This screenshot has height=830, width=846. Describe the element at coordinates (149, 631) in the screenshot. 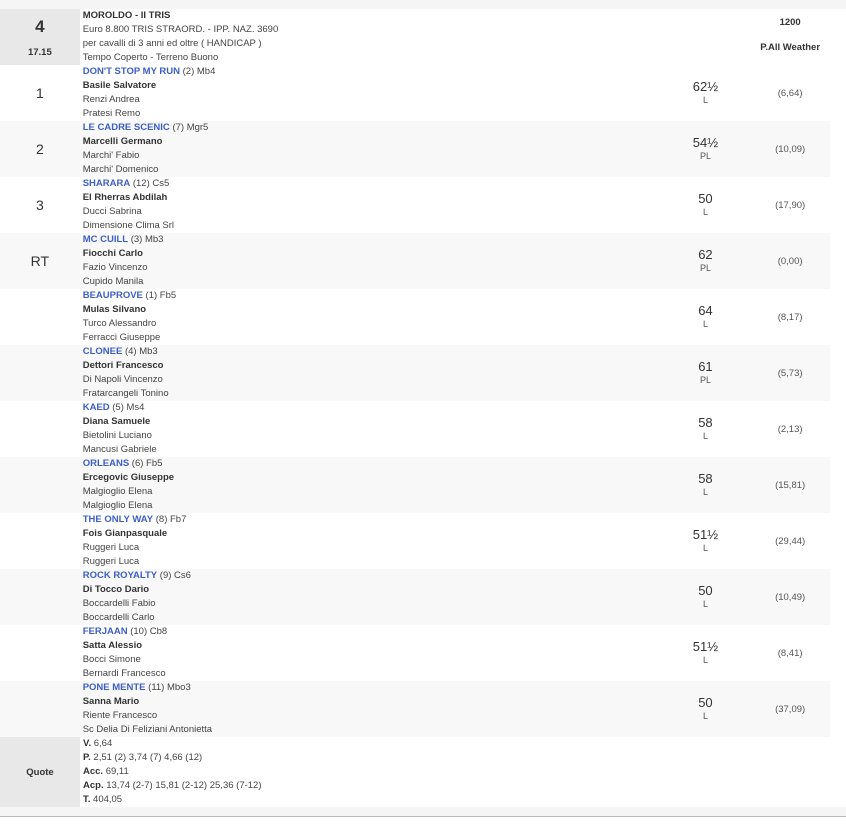

I see `horse-info: (10) Cb8` at that location.